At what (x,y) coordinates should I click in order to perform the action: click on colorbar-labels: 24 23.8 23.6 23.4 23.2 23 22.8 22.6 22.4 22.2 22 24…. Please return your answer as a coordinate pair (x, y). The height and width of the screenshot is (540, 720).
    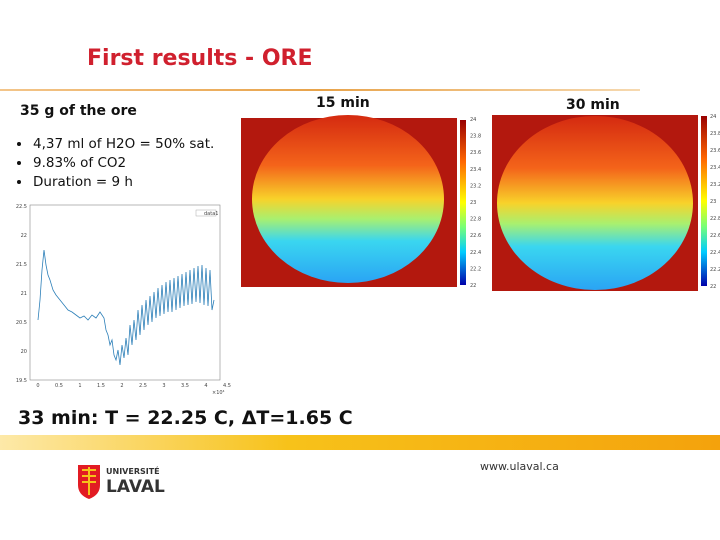
    Looking at the image, I should click on (595, 202).